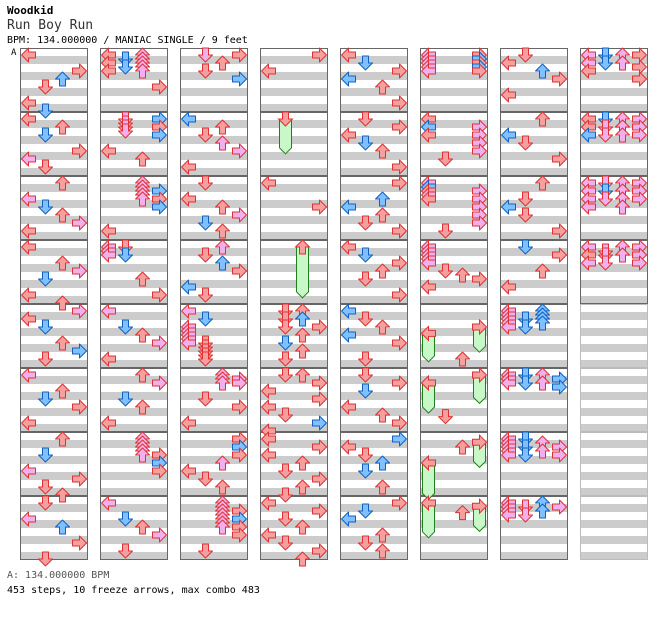 The height and width of the screenshot is (620, 672). Describe the element at coordinates (58, 575) in the screenshot. I see `bpm-summary: A: 134.000000 BPM` at that location.